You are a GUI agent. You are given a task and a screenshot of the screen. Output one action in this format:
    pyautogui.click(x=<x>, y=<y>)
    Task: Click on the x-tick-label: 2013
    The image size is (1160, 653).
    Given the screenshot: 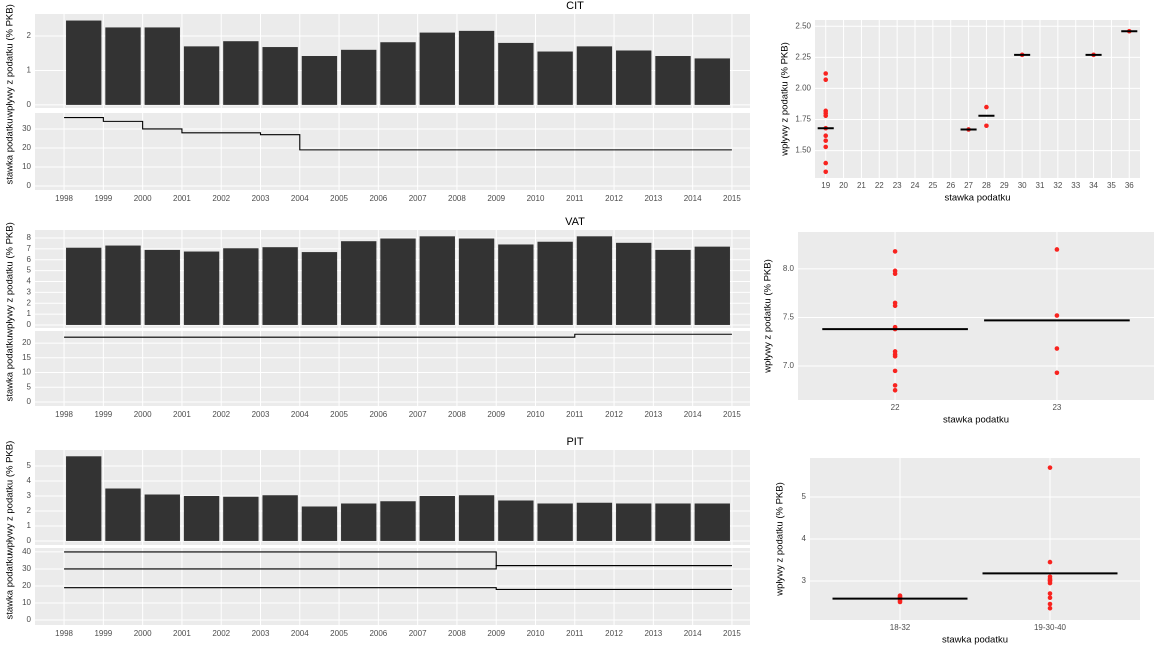 What is the action you would take?
    pyautogui.click(x=653, y=198)
    